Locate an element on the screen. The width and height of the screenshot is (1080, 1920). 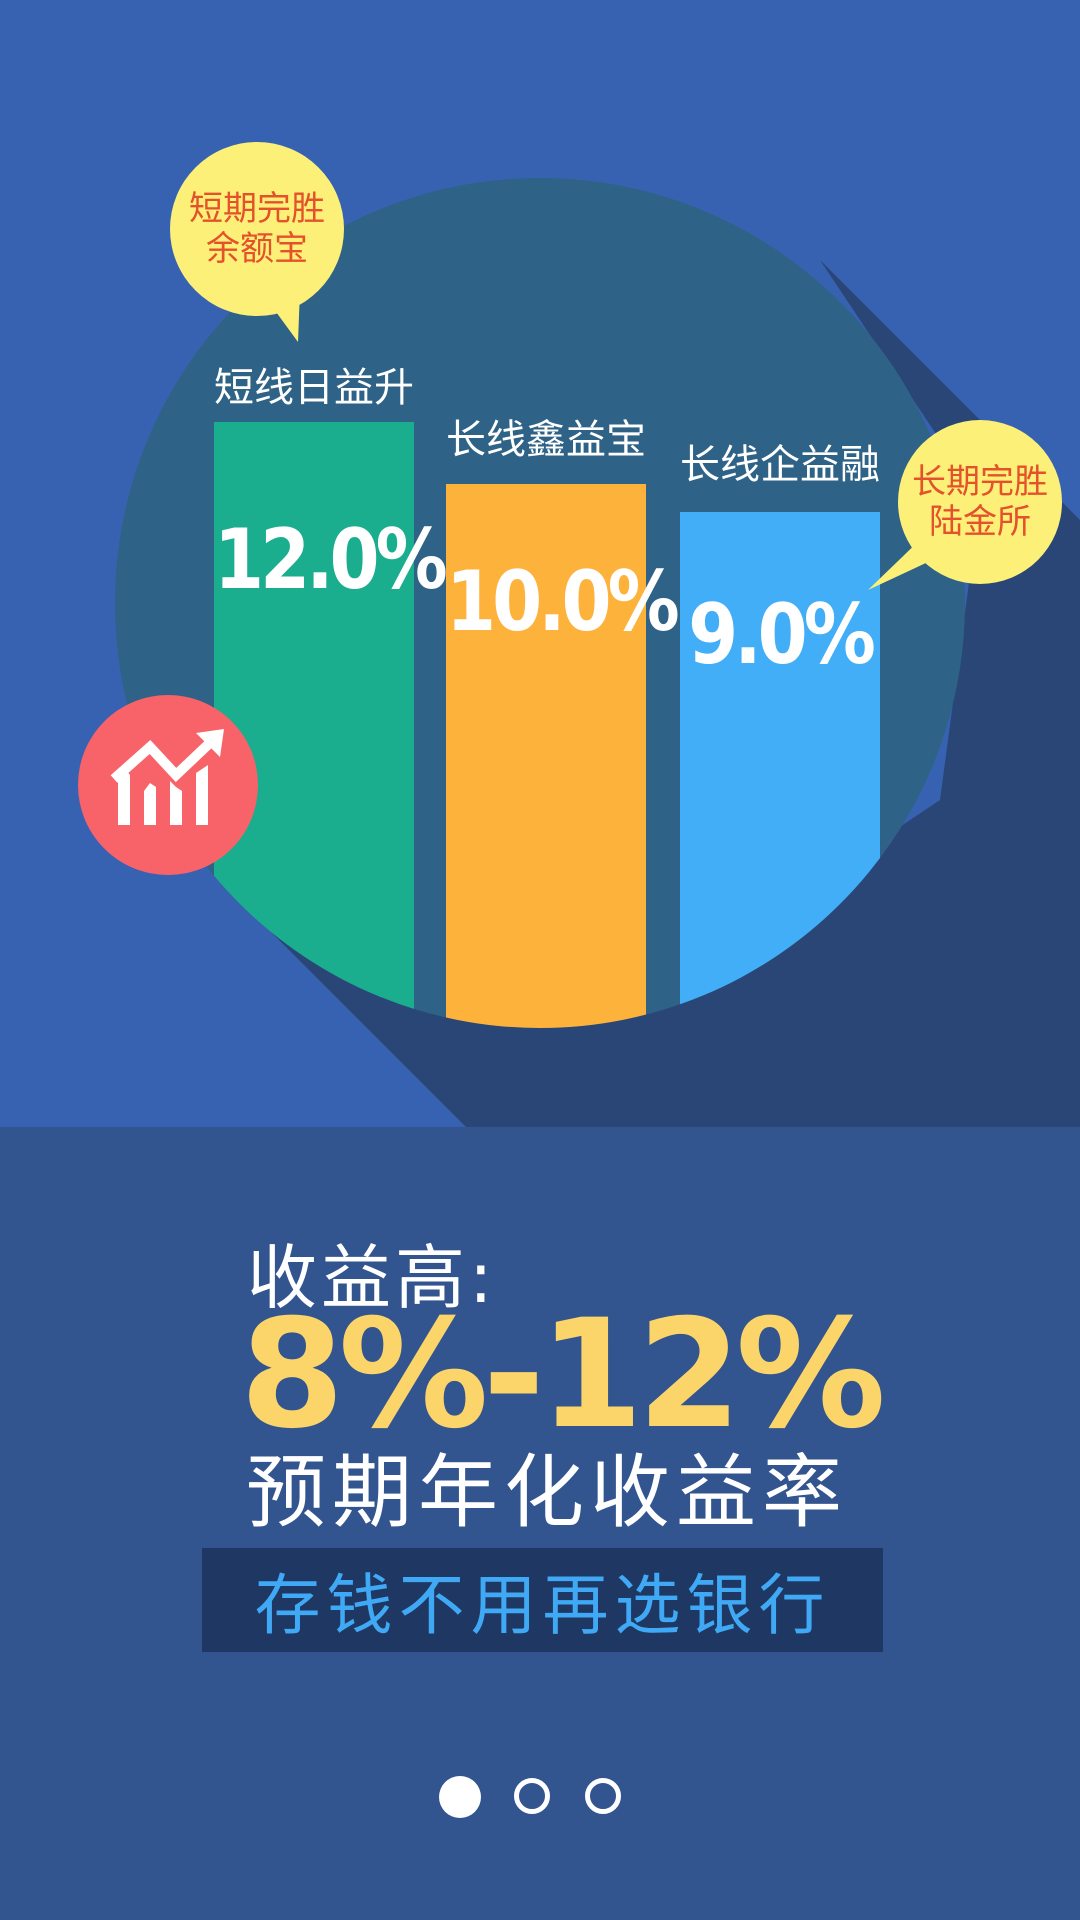
bar-long-term-qi: 9.0% is located at coordinates (780, 770).